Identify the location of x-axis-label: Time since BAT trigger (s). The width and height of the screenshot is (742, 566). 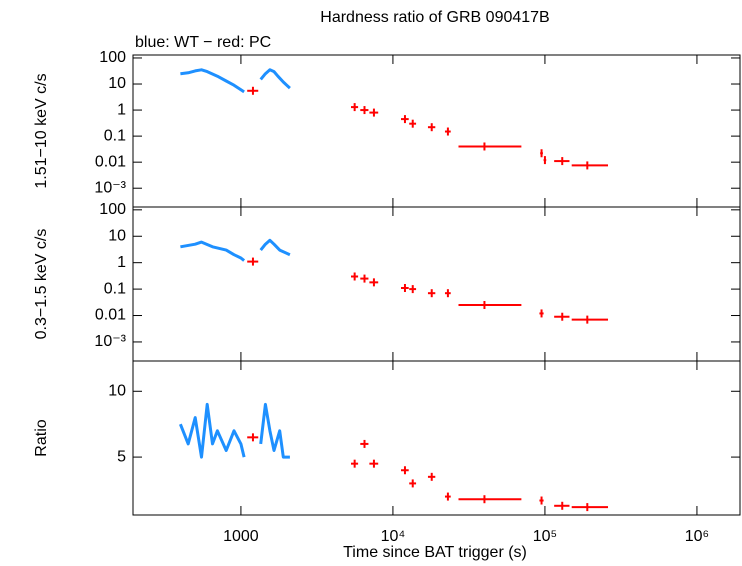
(435, 552).